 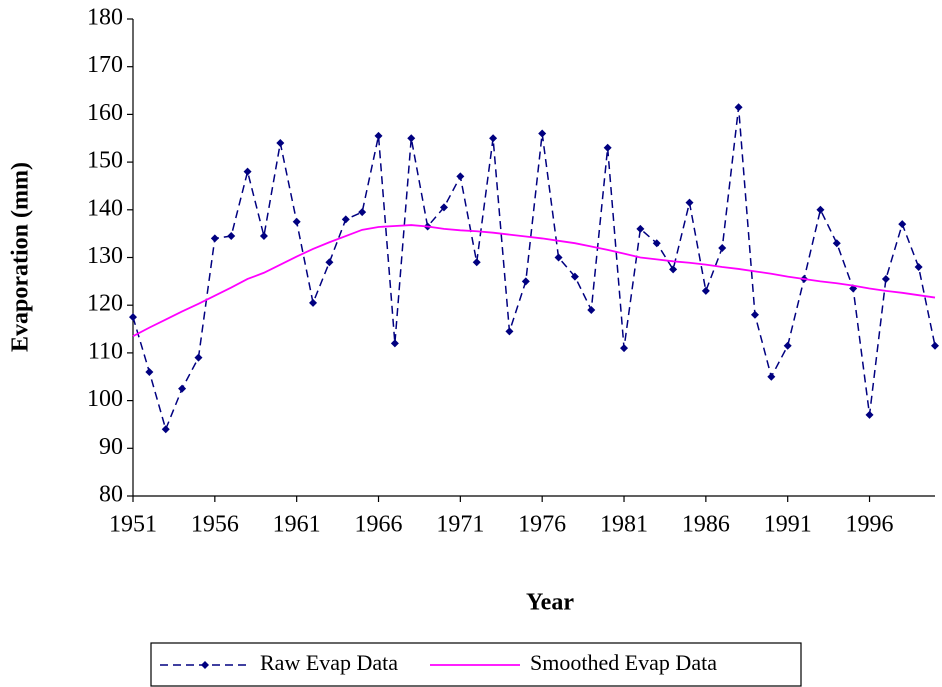 I want to click on legend-label: Raw Evap Data, so click(x=329, y=662).